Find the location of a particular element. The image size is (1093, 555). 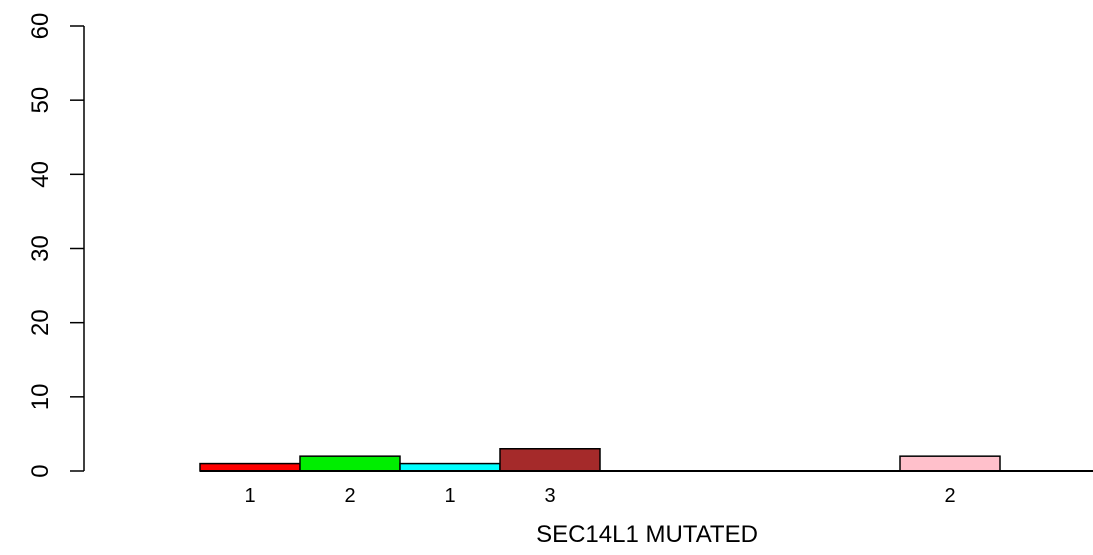

y-axis: 0 10 20 30 40 50 60 is located at coordinates (56, 245).